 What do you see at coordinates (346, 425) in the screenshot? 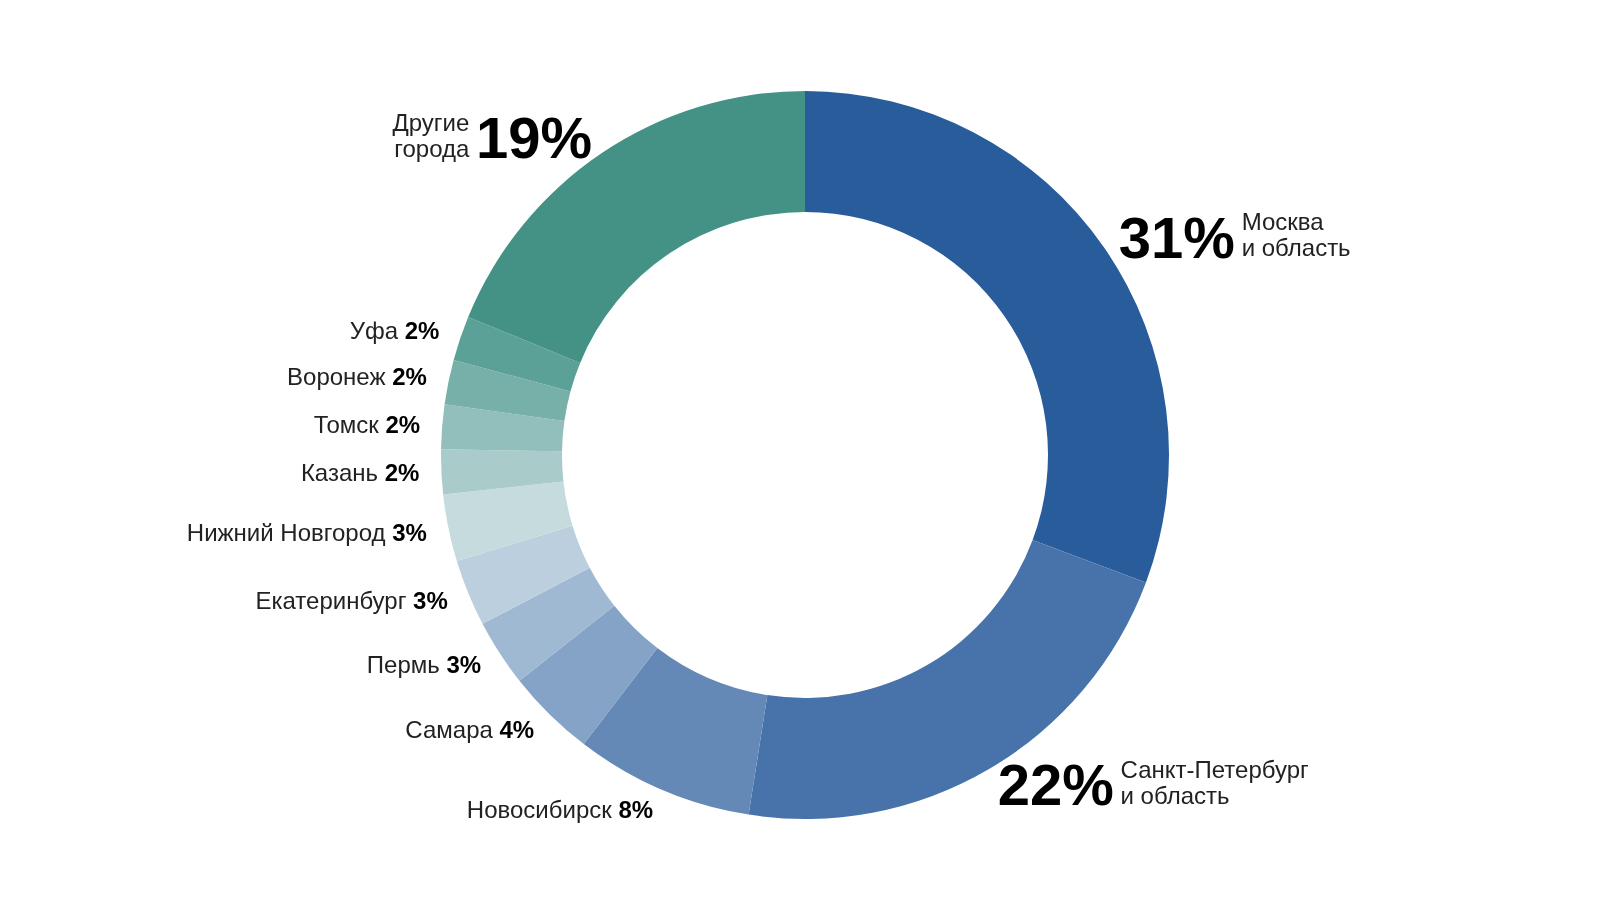
I see `slice-label: Томск` at bounding box center [346, 425].